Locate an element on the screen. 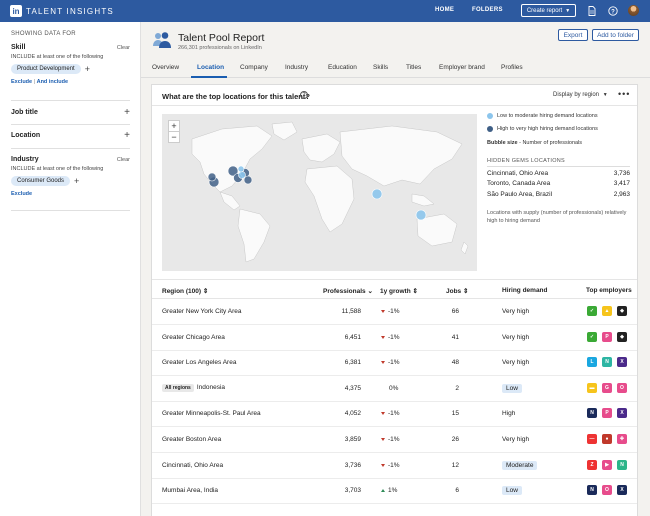  export-button: Export is located at coordinates (573, 35).